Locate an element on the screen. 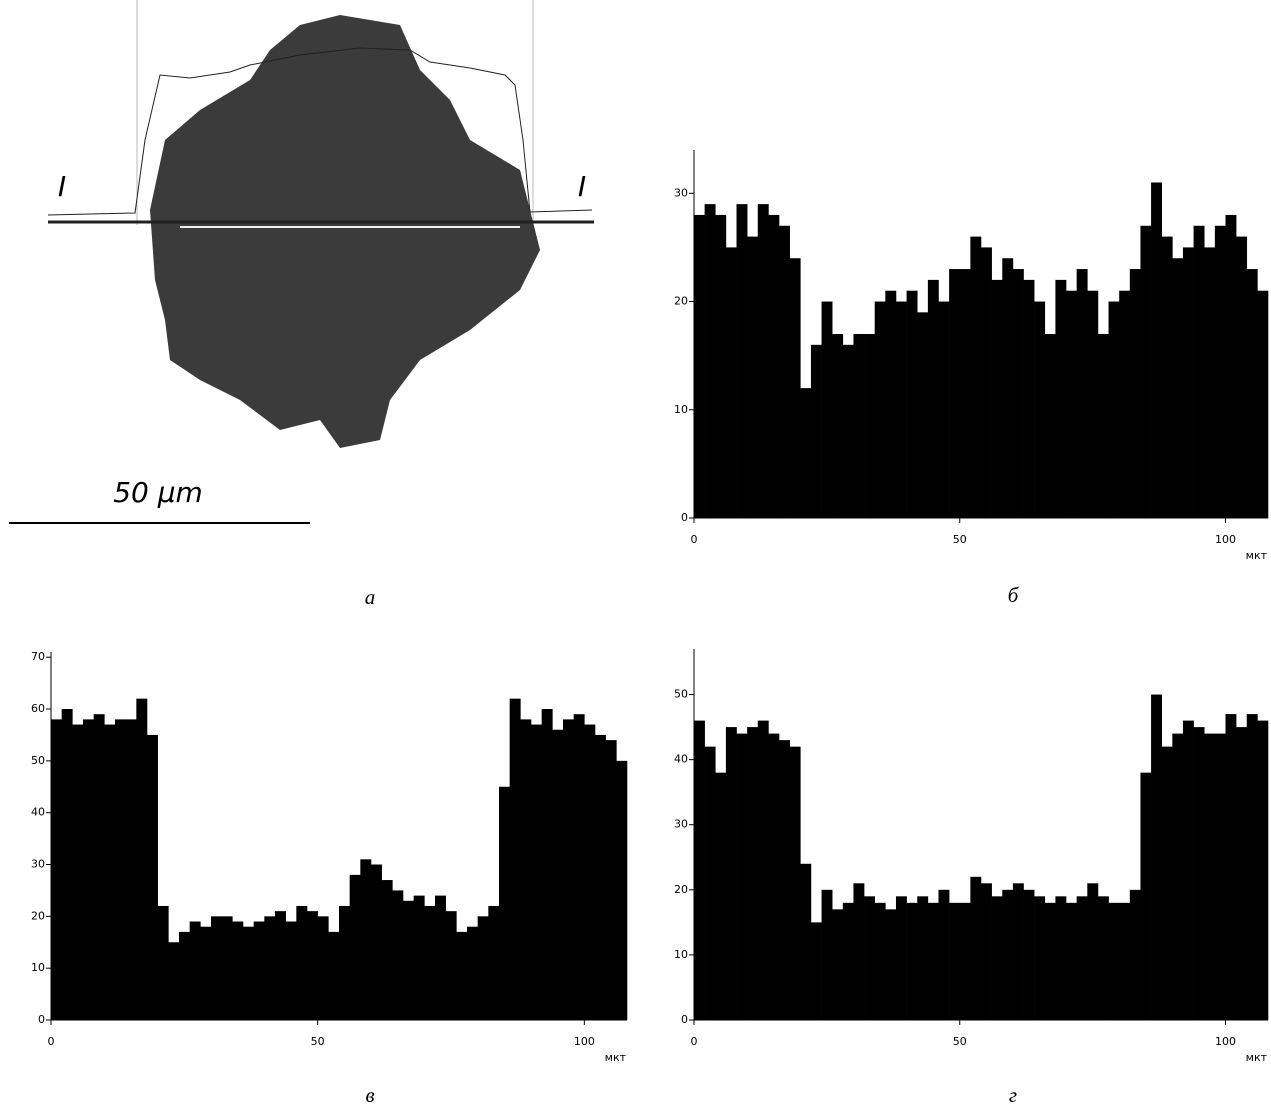 The image size is (1271, 1108). y-tick-label: 10 is located at coordinates (681, 409).